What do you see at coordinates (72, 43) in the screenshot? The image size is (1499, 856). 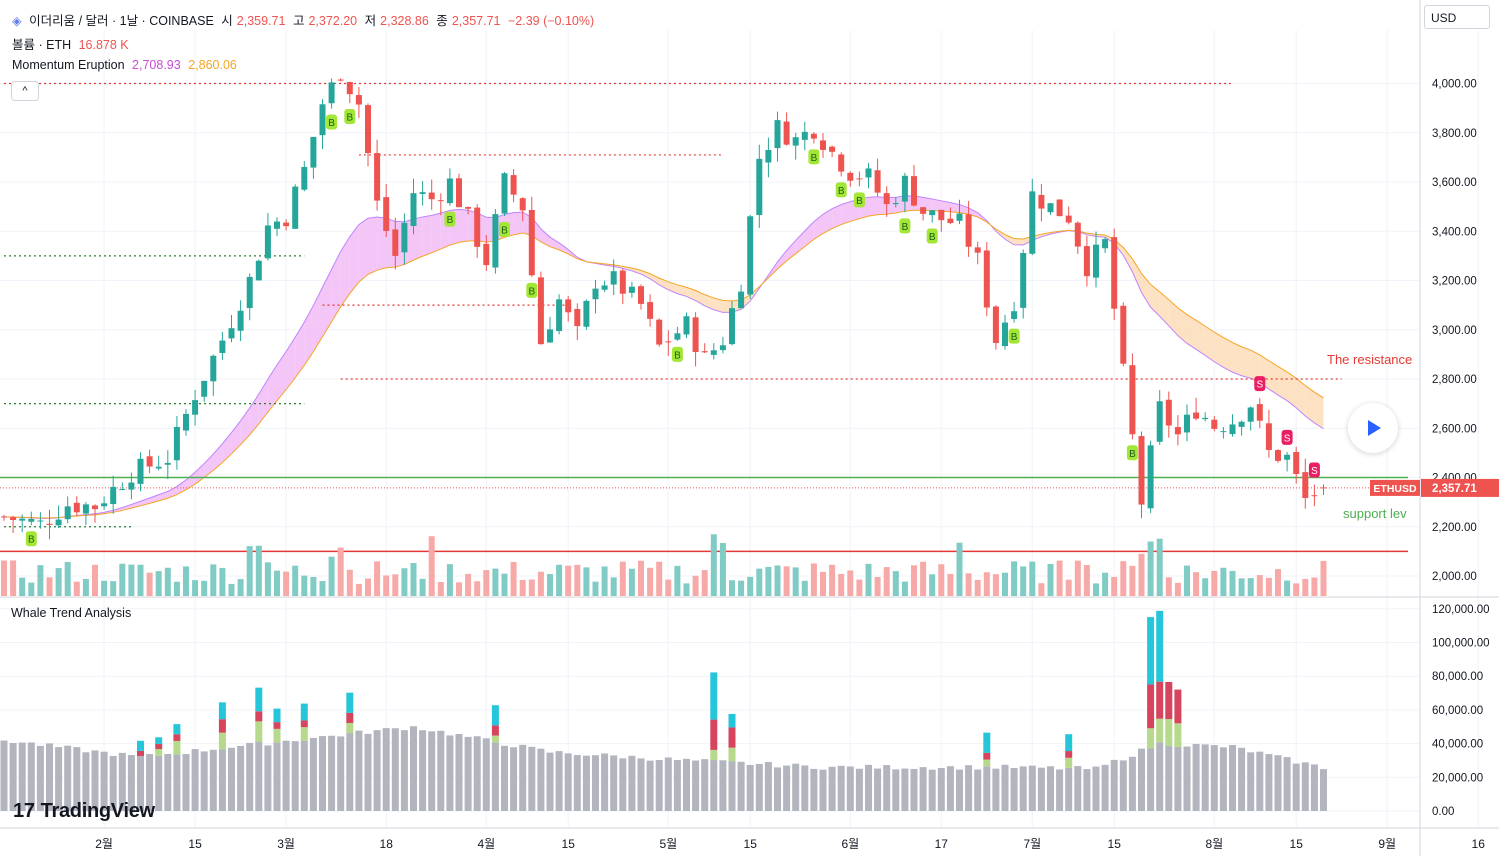 I see `volume-legend: 볼륨 · ETH 16.878 K` at bounding box center [72, 43].